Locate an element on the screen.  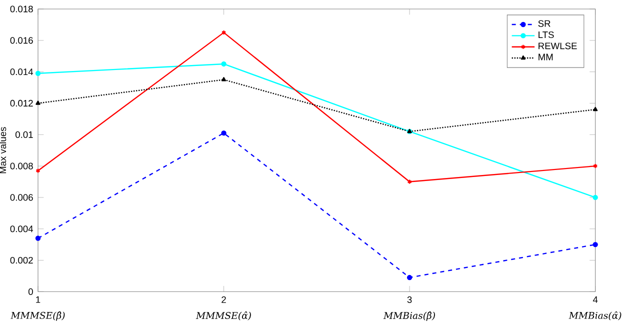
y-tick-label: 0.01 is located at coordinates (24, 134).